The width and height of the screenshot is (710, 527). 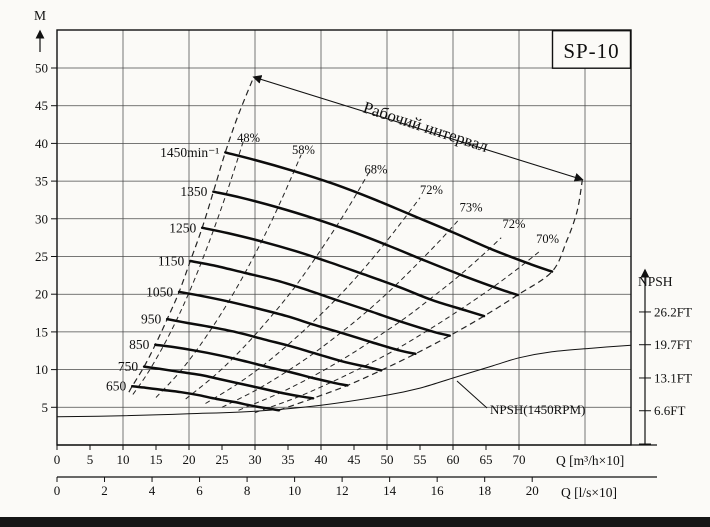 I want to click on head-axis-tick-label: 30, so click(x=41, y=218).